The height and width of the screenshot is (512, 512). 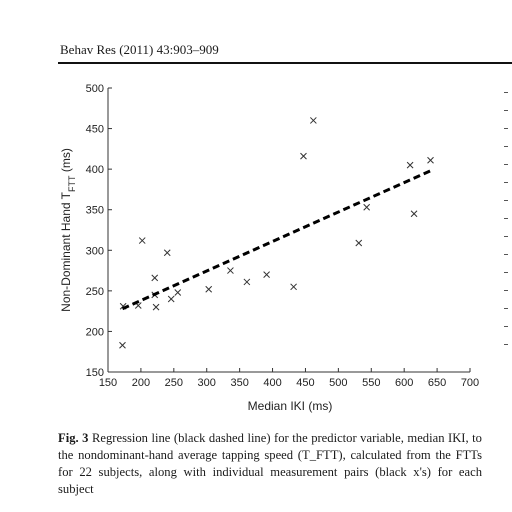 I want to click on y-tick-label: 300, so click(x=95, y=251).